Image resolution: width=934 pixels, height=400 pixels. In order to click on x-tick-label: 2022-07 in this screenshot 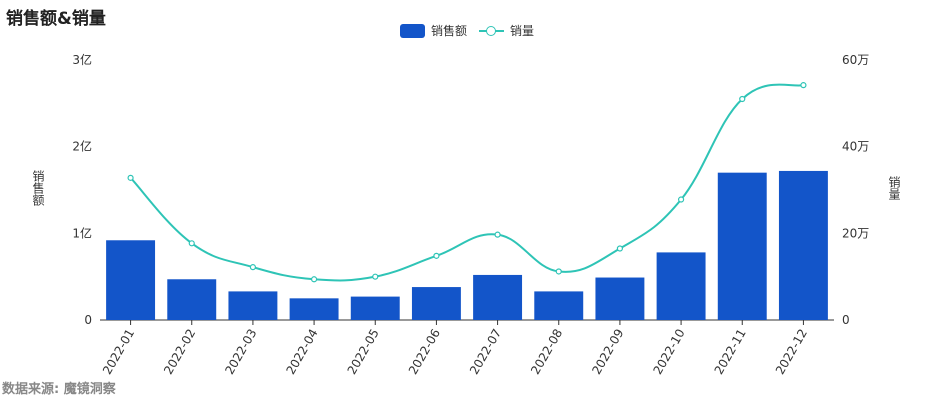, I will do `click(485, 352)`.